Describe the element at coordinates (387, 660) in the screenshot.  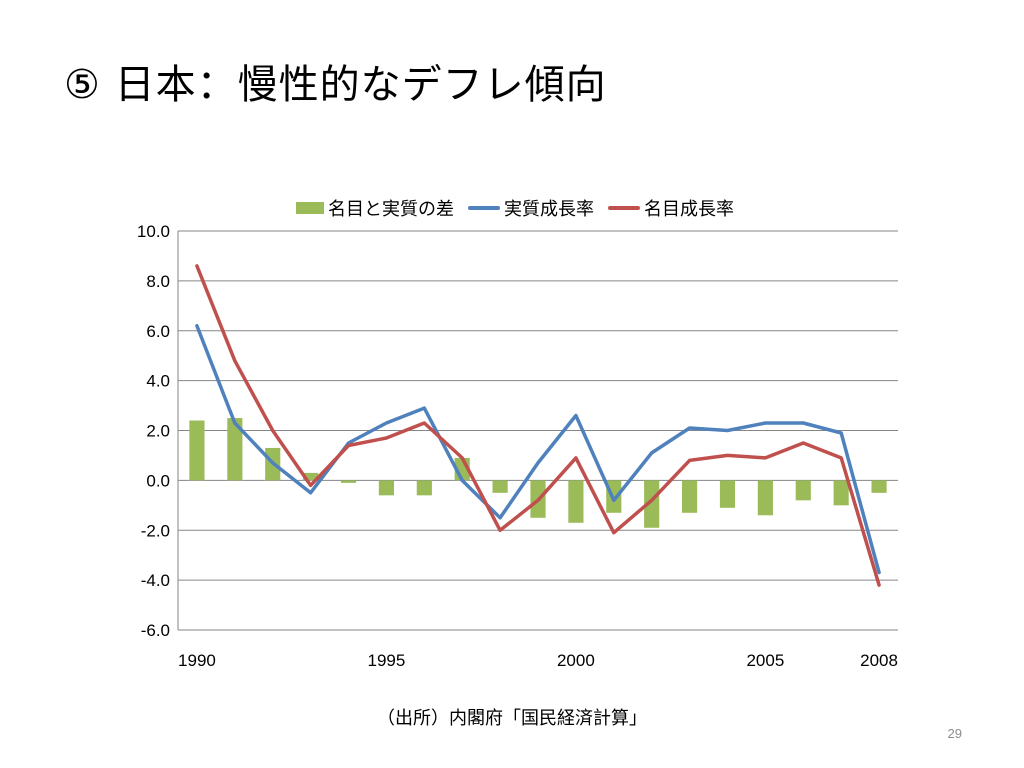
I see `x-tick-label: 1995` at that location.